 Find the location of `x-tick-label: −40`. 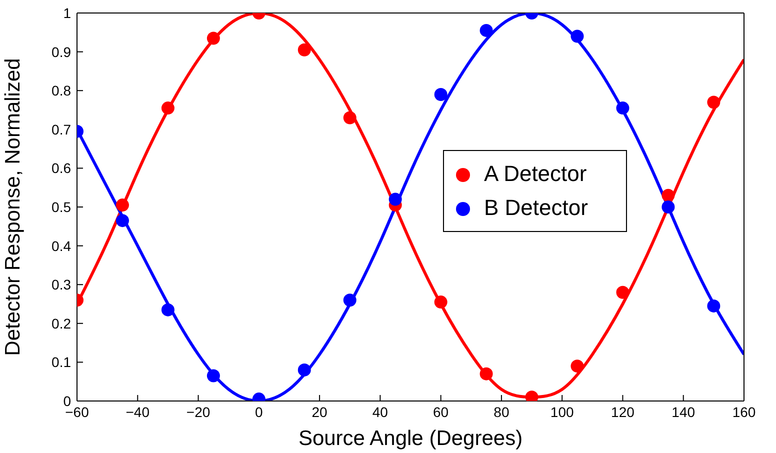

x-tick-label: −40 is located at coordinates (138, 412).